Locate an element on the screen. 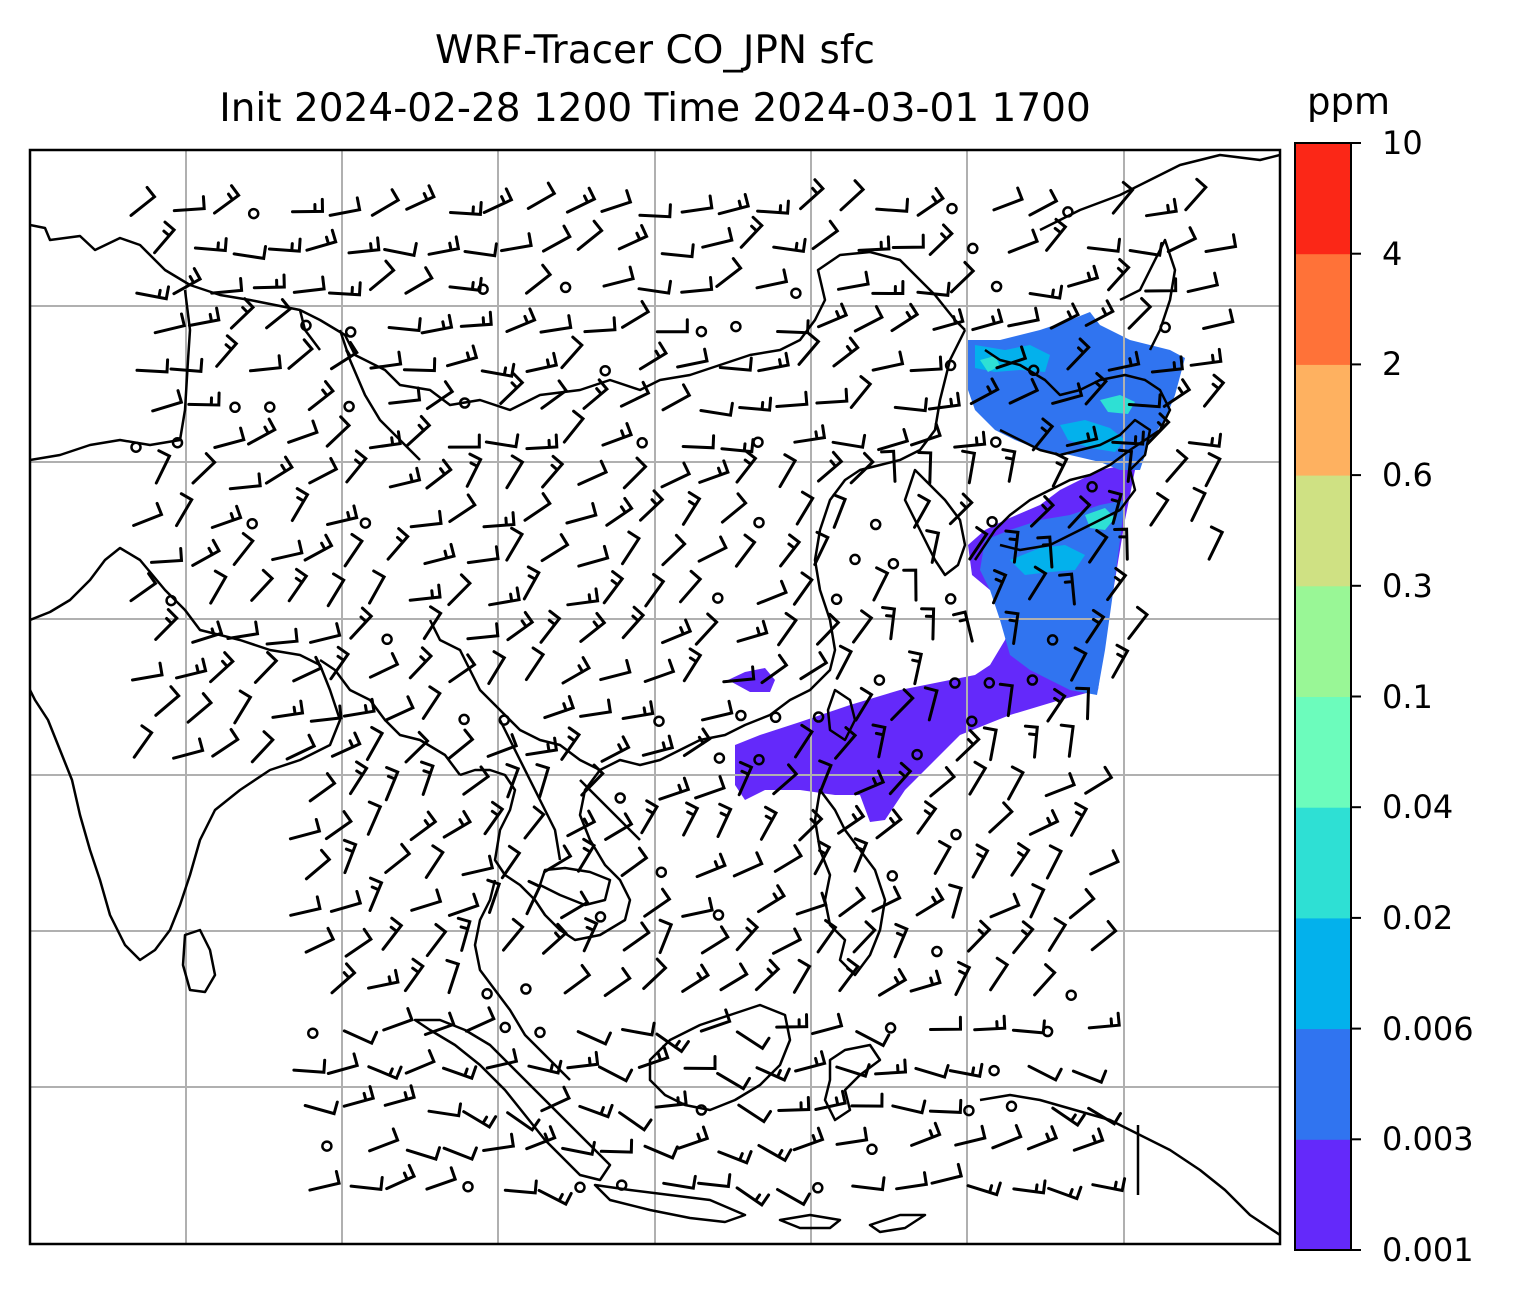 Image resolution: width=1528 pixels, height=1306 pixels. kamchatka-tip is located at coordinates (1159, 192).